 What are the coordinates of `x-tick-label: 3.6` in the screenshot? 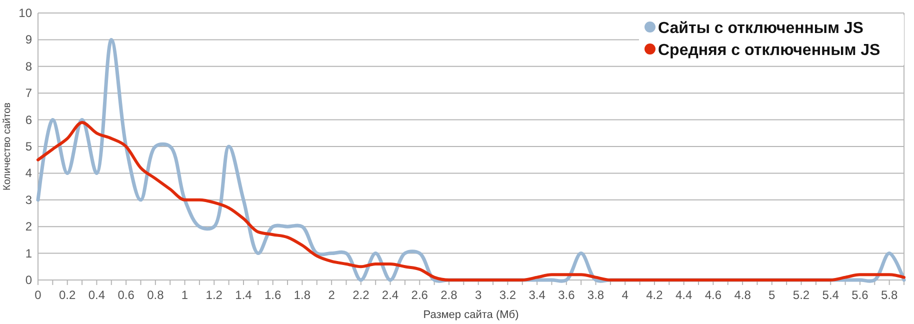 It's located at (567, 295).